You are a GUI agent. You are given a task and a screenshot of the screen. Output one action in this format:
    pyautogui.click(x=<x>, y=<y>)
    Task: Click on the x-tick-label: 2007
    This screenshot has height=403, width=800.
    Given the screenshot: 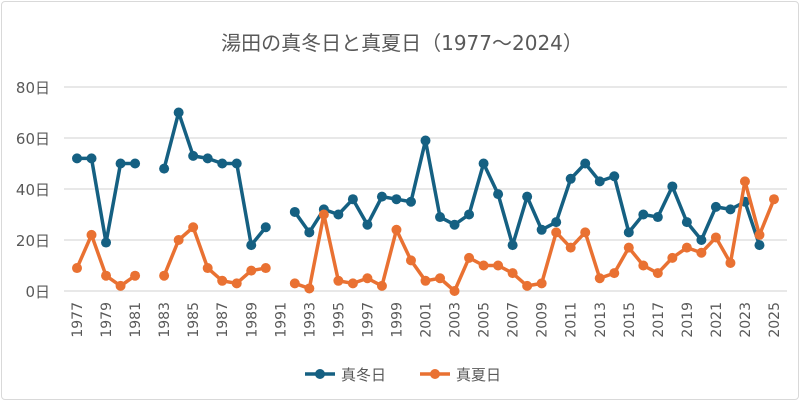 What is the action you would take?
    pyautogui.click(x=514, y=320)
    